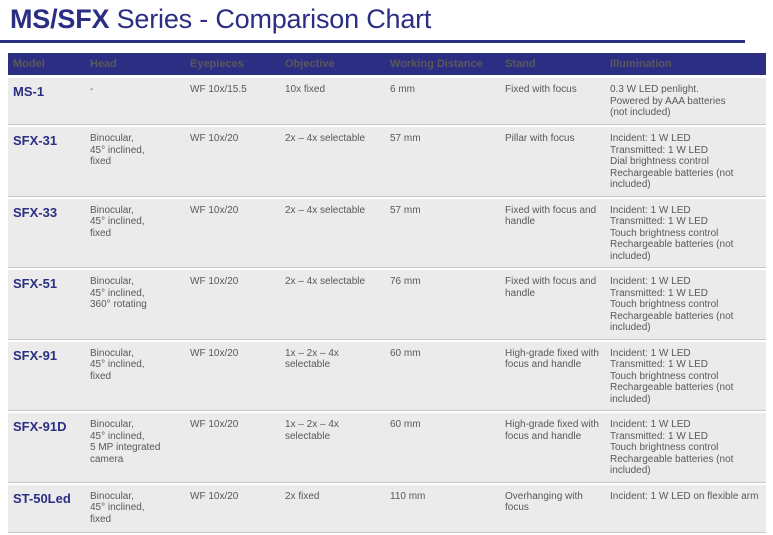 The image size is (773, 535). Describe the element at coordinates (540, 138) in the screenshot. I see `stand-cell: Pillar with focus` at that location.